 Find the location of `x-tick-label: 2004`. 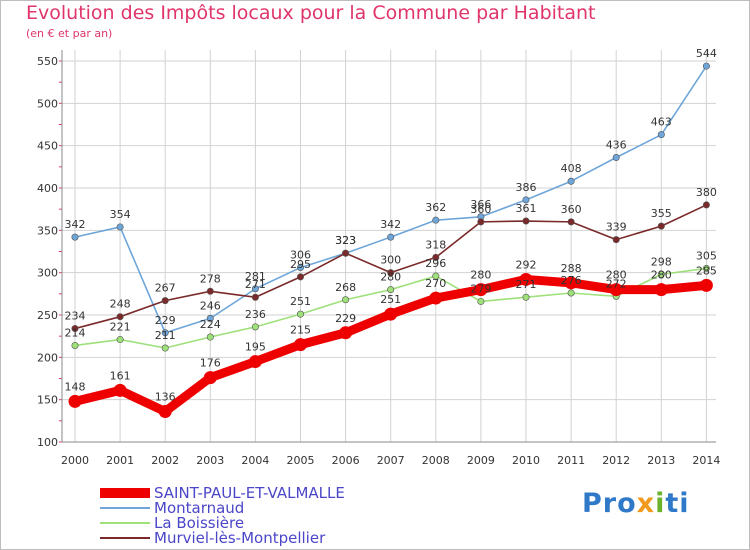

x-tick-label: 2004 is located at coordinates (255, 460).